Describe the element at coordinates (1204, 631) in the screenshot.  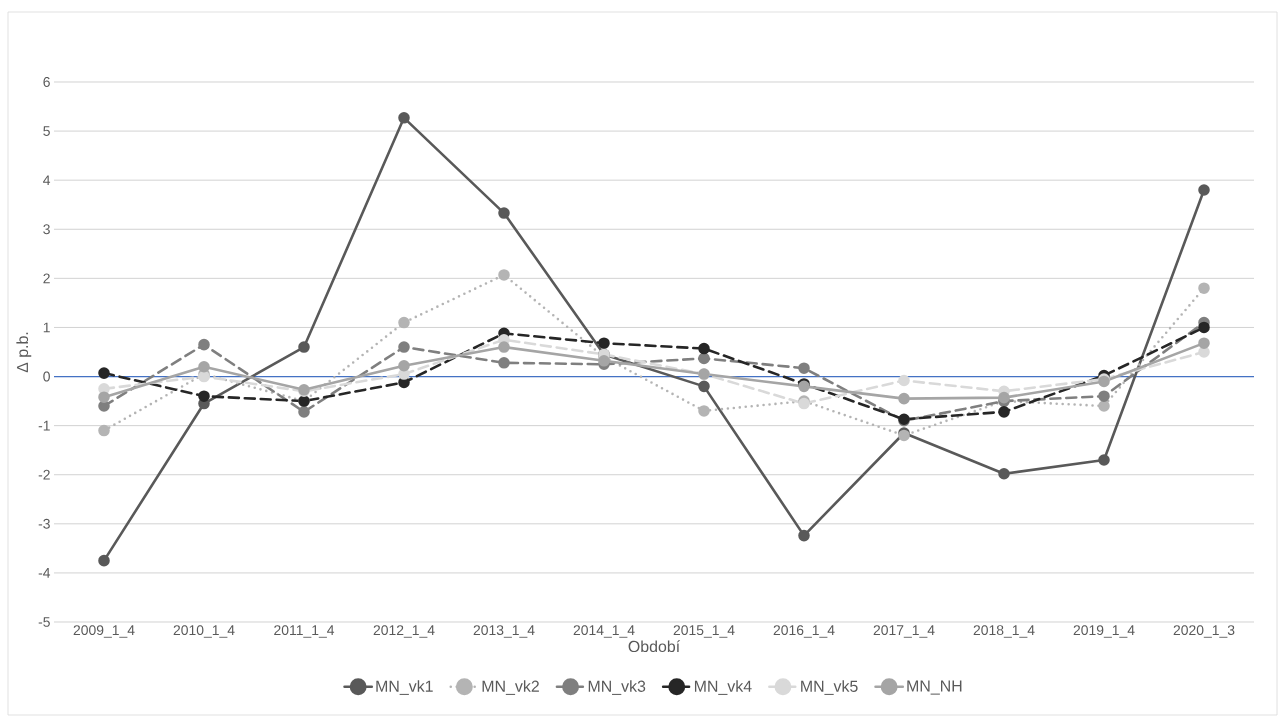
I see `x-tick-label: 2020_1_3` at that location.